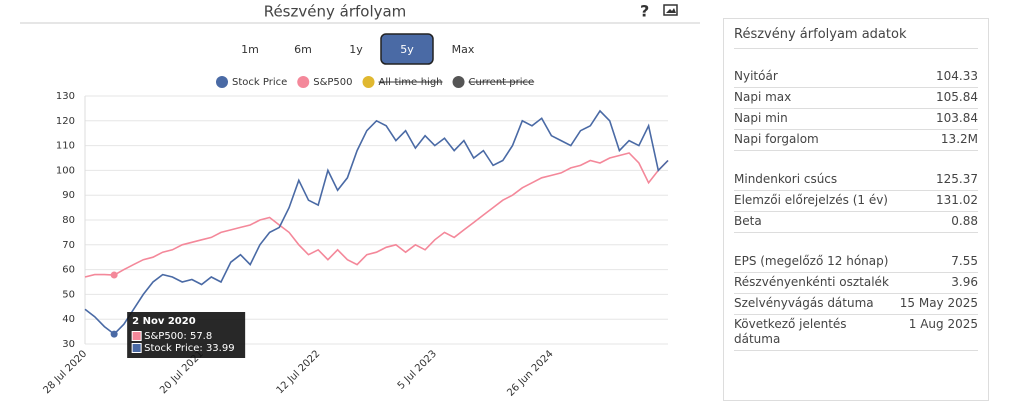  I want to click on row-value: 7.55, so click(964, 261).